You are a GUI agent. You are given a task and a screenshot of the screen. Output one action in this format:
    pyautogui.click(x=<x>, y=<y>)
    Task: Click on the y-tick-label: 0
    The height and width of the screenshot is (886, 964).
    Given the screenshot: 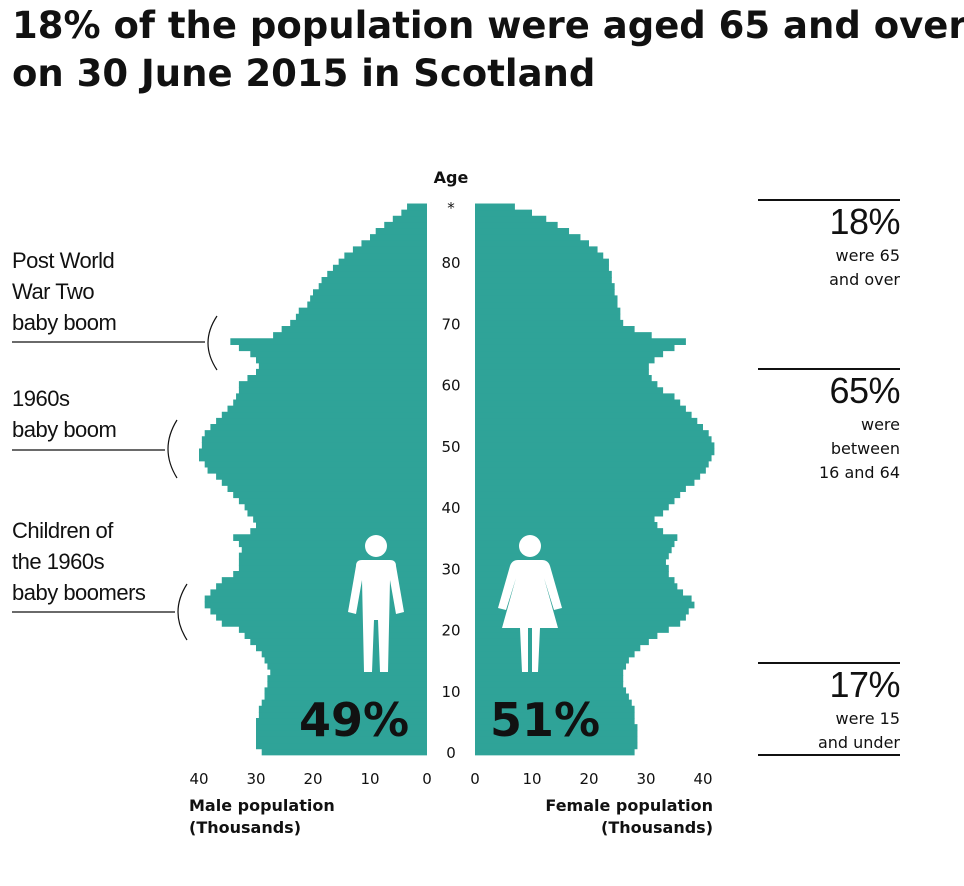 What is the action you would take?
    pyautogui.click(x=451, y=753)
    